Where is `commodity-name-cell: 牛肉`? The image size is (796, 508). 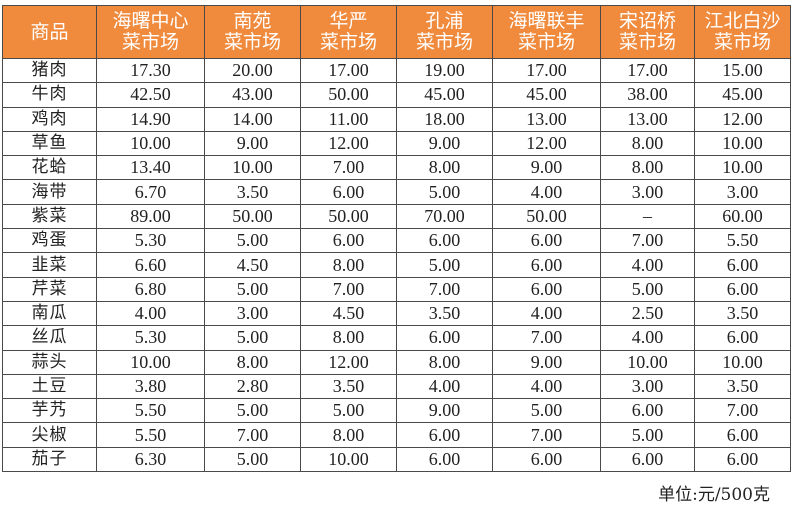 commodity-name-cell: 牛肉 is located at coordinates (49, 95).